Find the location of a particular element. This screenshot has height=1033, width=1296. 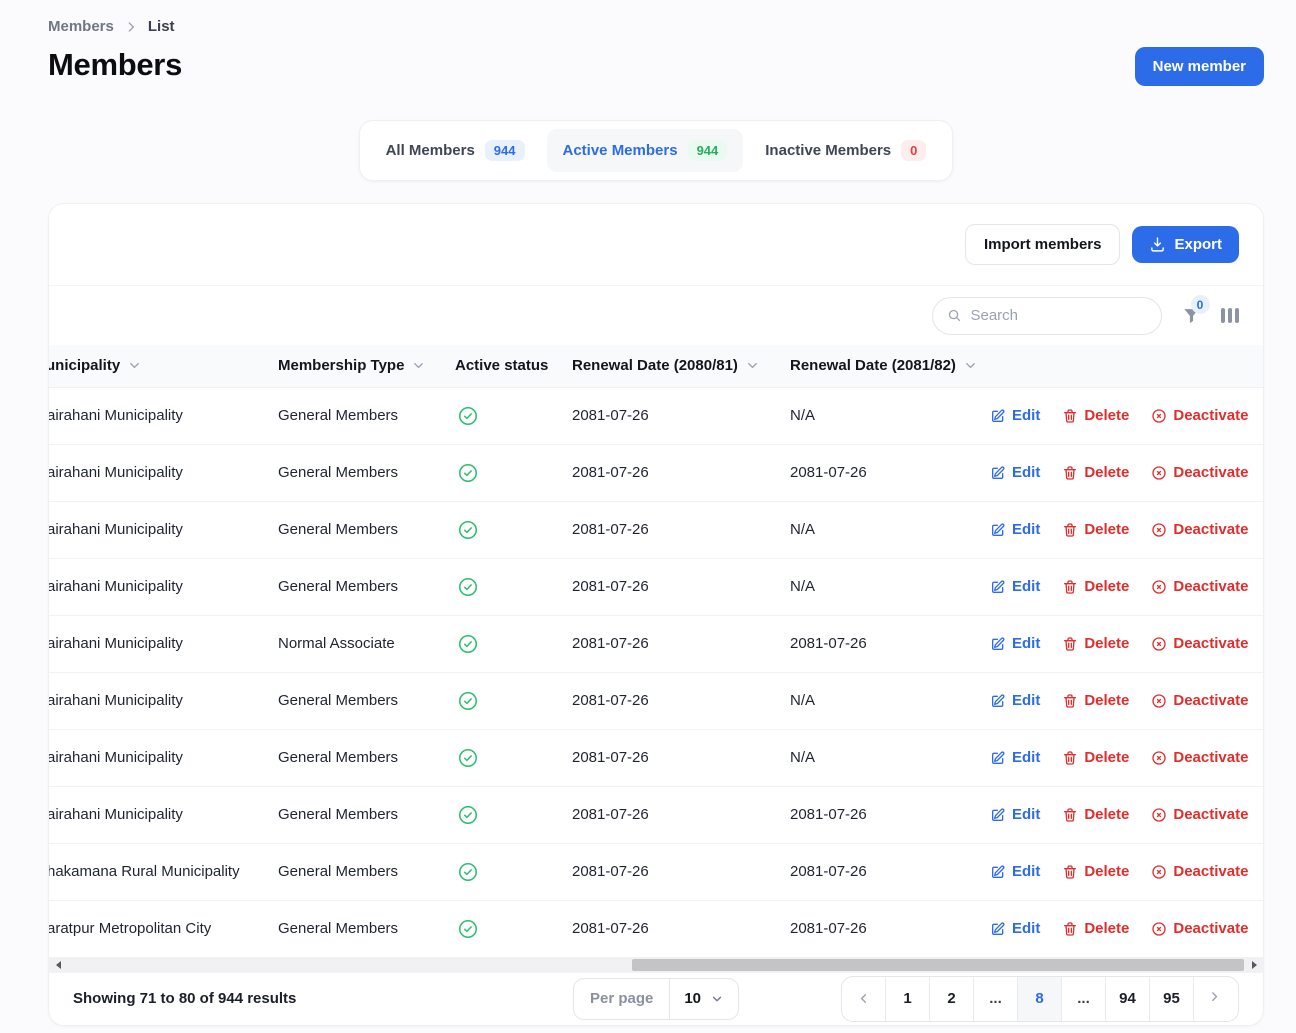

pagination-page-8: 8 is located at coordinates (1040, 998).